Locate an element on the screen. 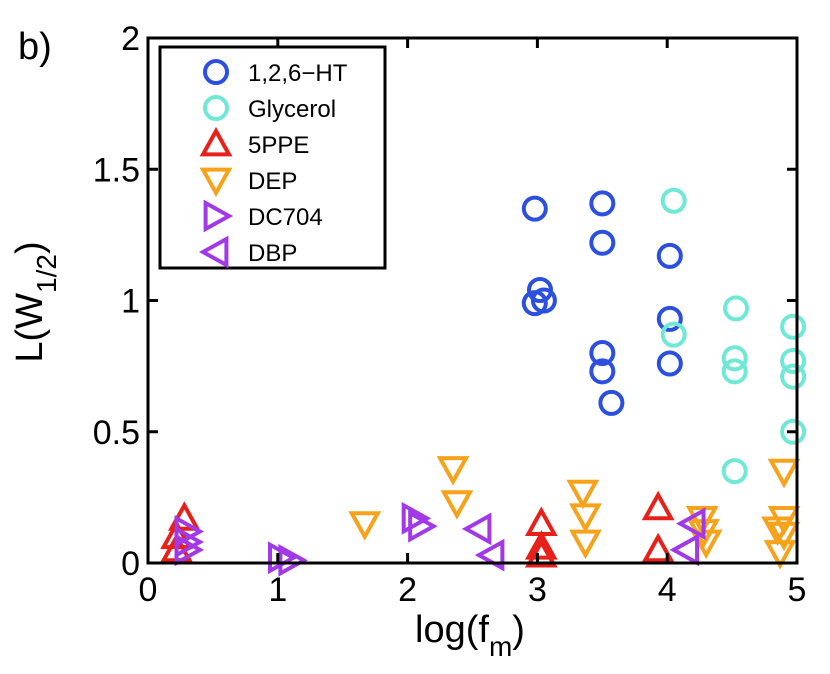  x-axis-label-subscript: m is located at coordinates (500, 646).